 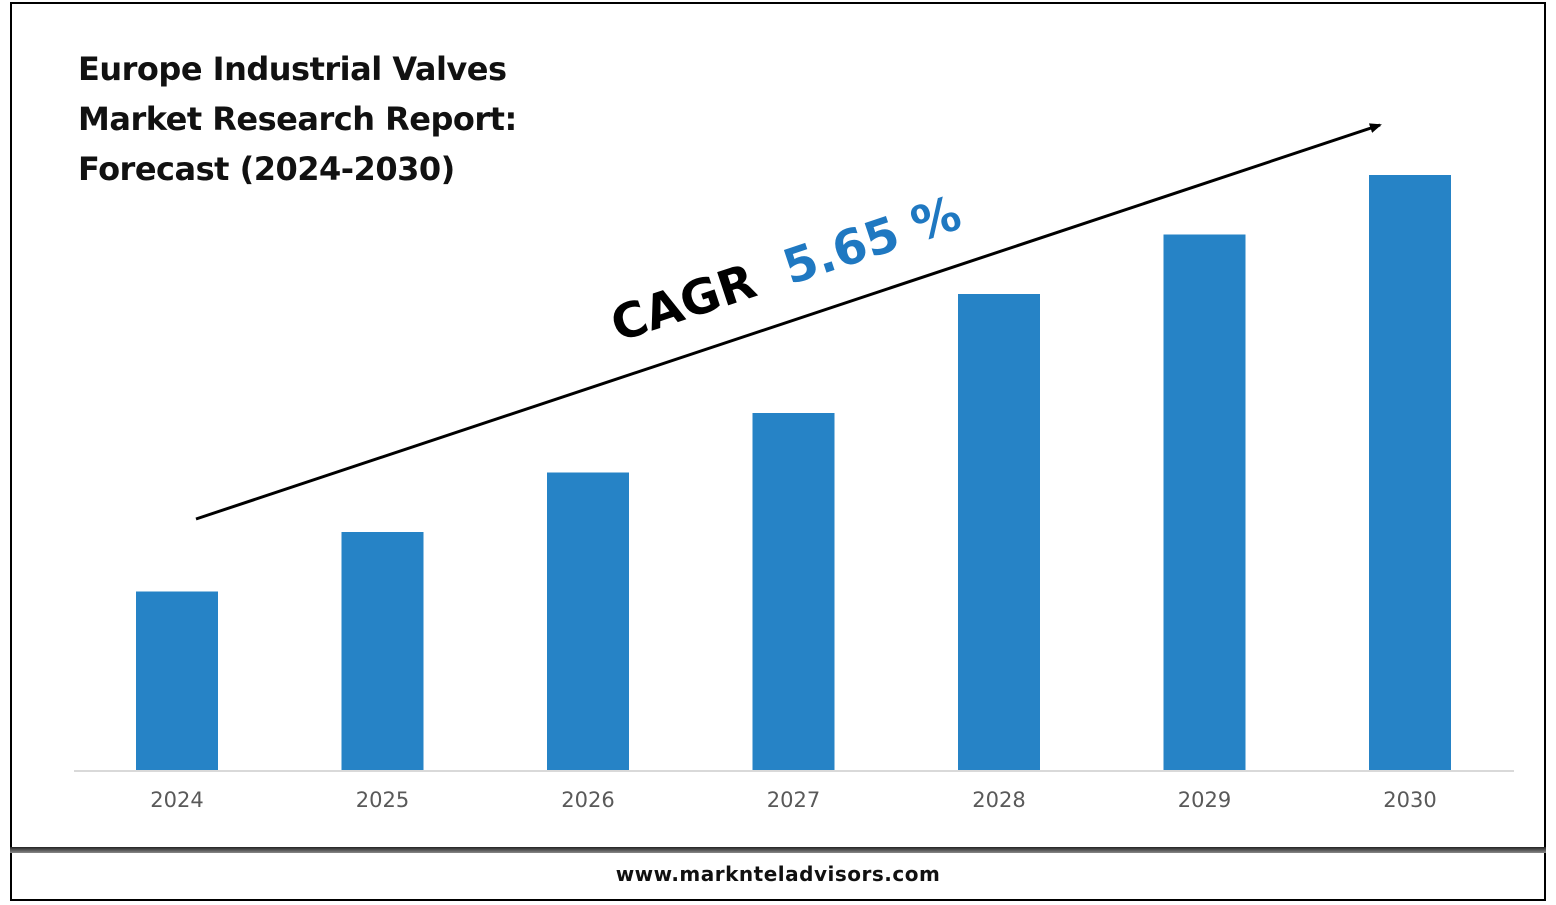 What do you see at coordinates (998, 800) in the screenshot?
I see `x-tick-label-2028: 2028` at bounding box center [998, 800].